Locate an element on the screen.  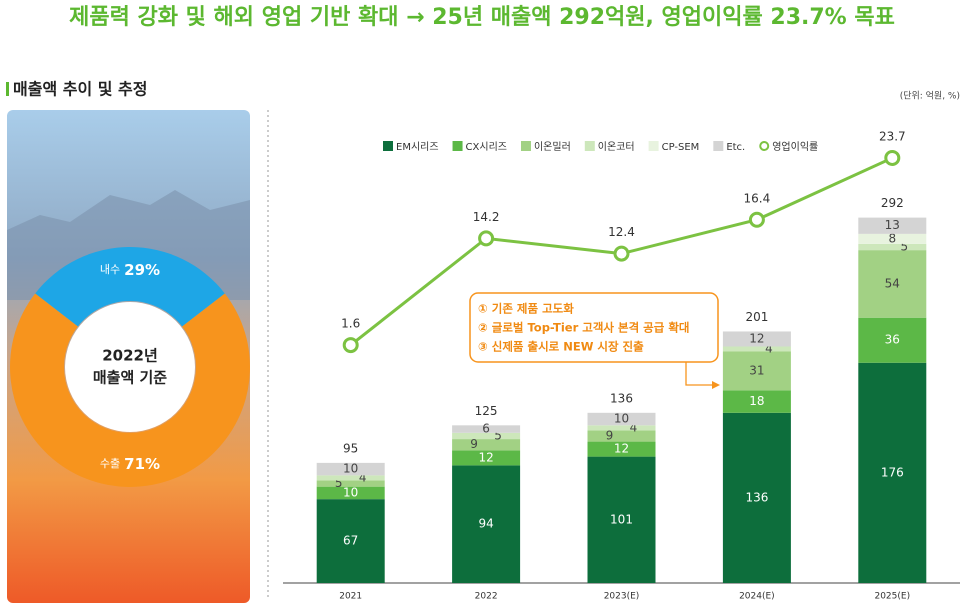
segment-label: 101 is located at coordinates (621, 519).